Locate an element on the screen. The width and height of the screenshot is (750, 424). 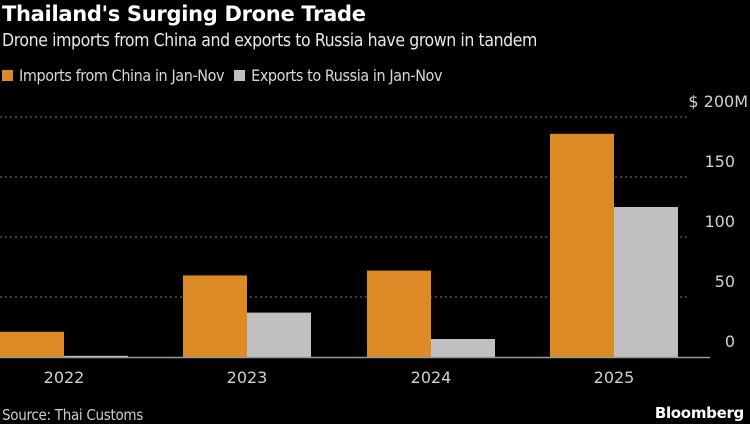
source-note: Source: Thai Customs is located at coordinates (72, 415).